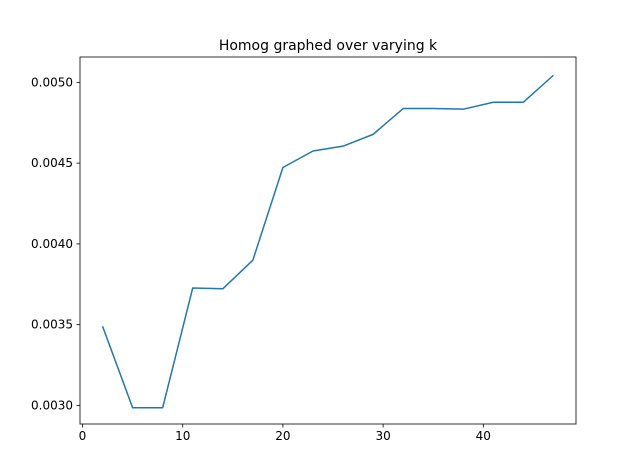  What do you see at coordinates (52, 325) in the screenshot?
I see `y-tick-label: 0.0035` at bounding box center [52, 325].